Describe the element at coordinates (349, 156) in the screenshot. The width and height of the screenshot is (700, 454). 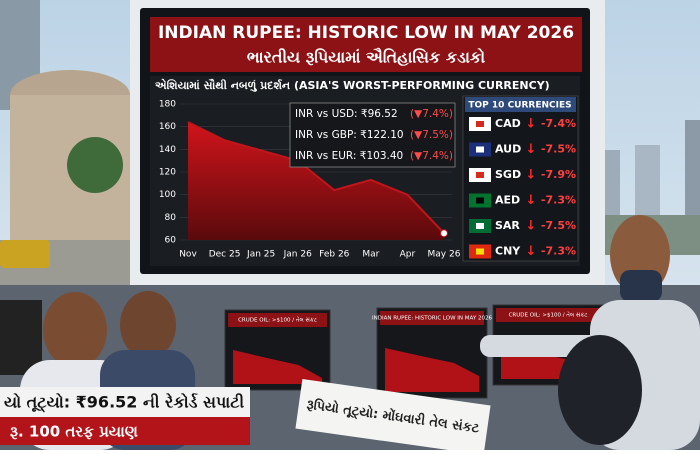
I see `rate-label: INR vs EUR: ₹103.40` at that location.